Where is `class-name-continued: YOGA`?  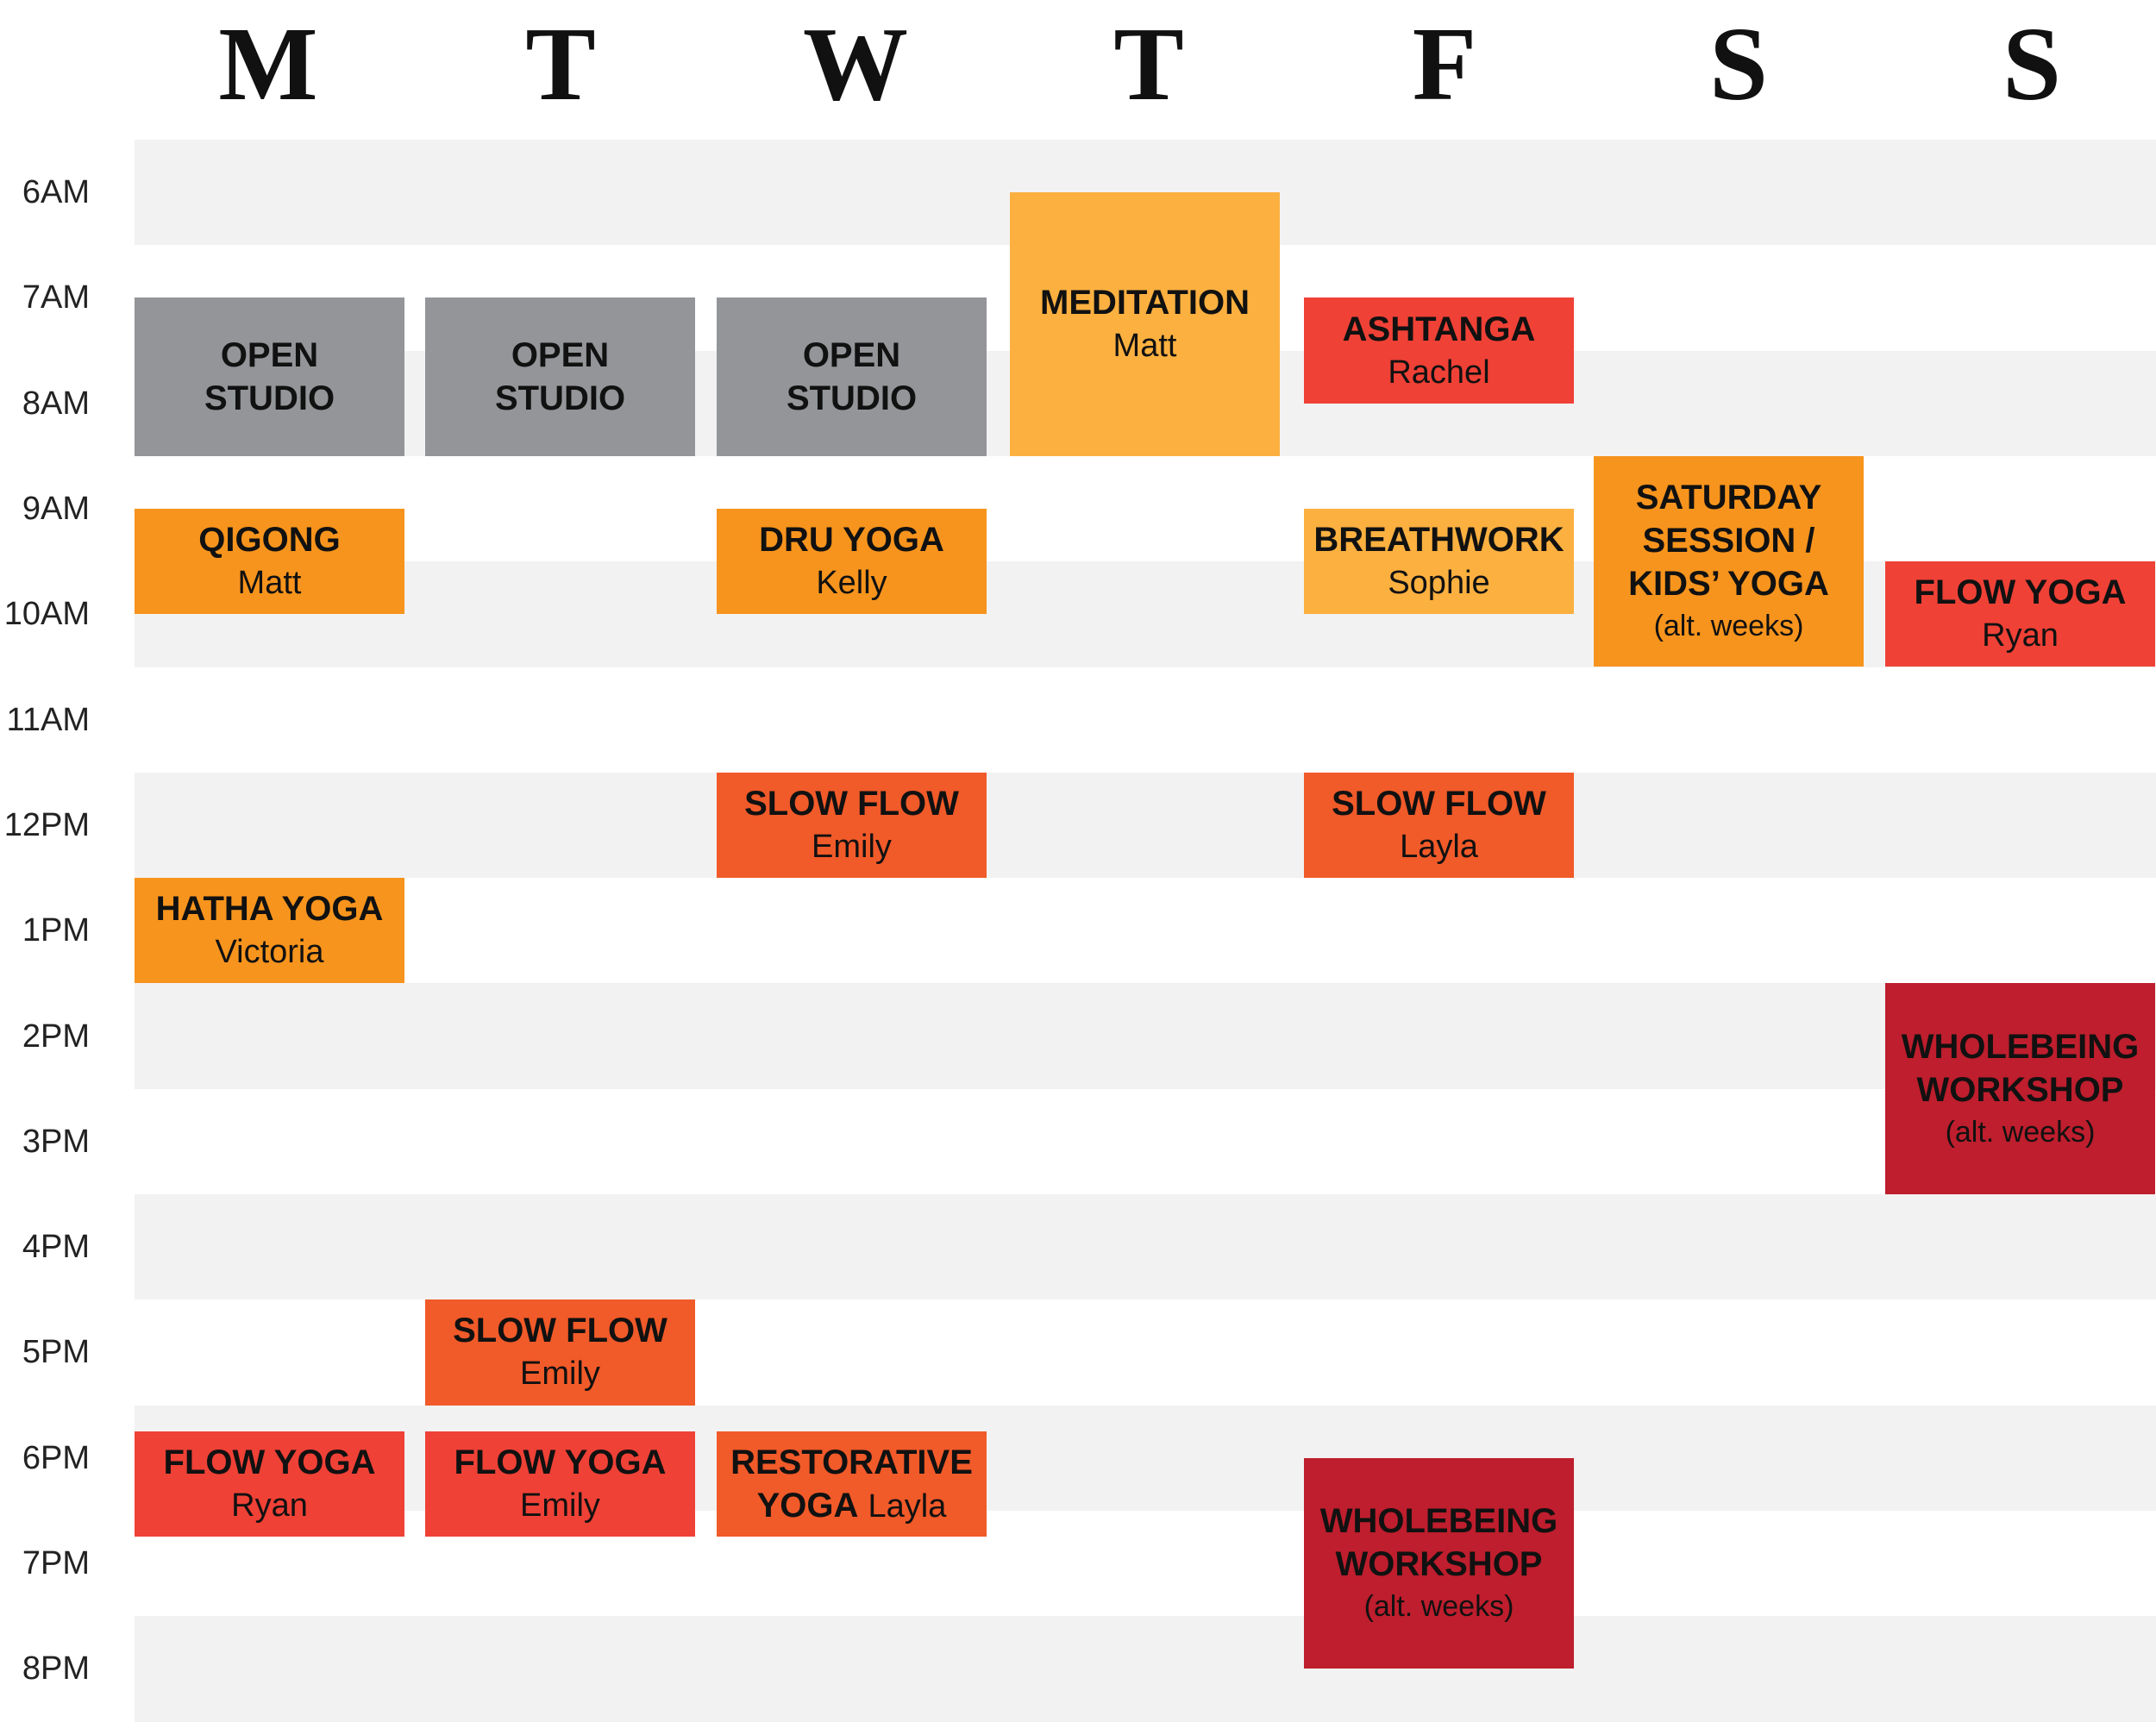 class-name-continued: YOGA is located at coordinates (807, 1505).